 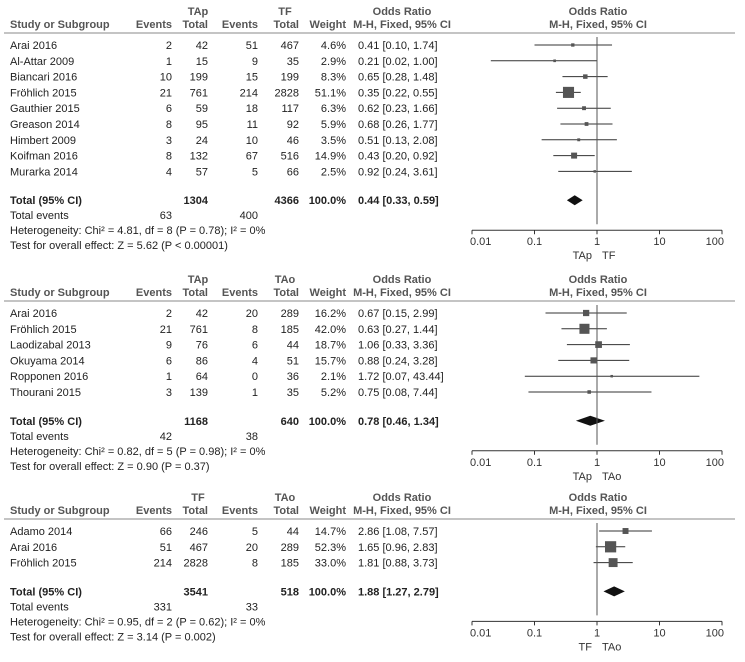 What do you see at coordinates (255, 532) in the screenshot?
I see `events2-cell: 5` at bounding box center [255, 532].